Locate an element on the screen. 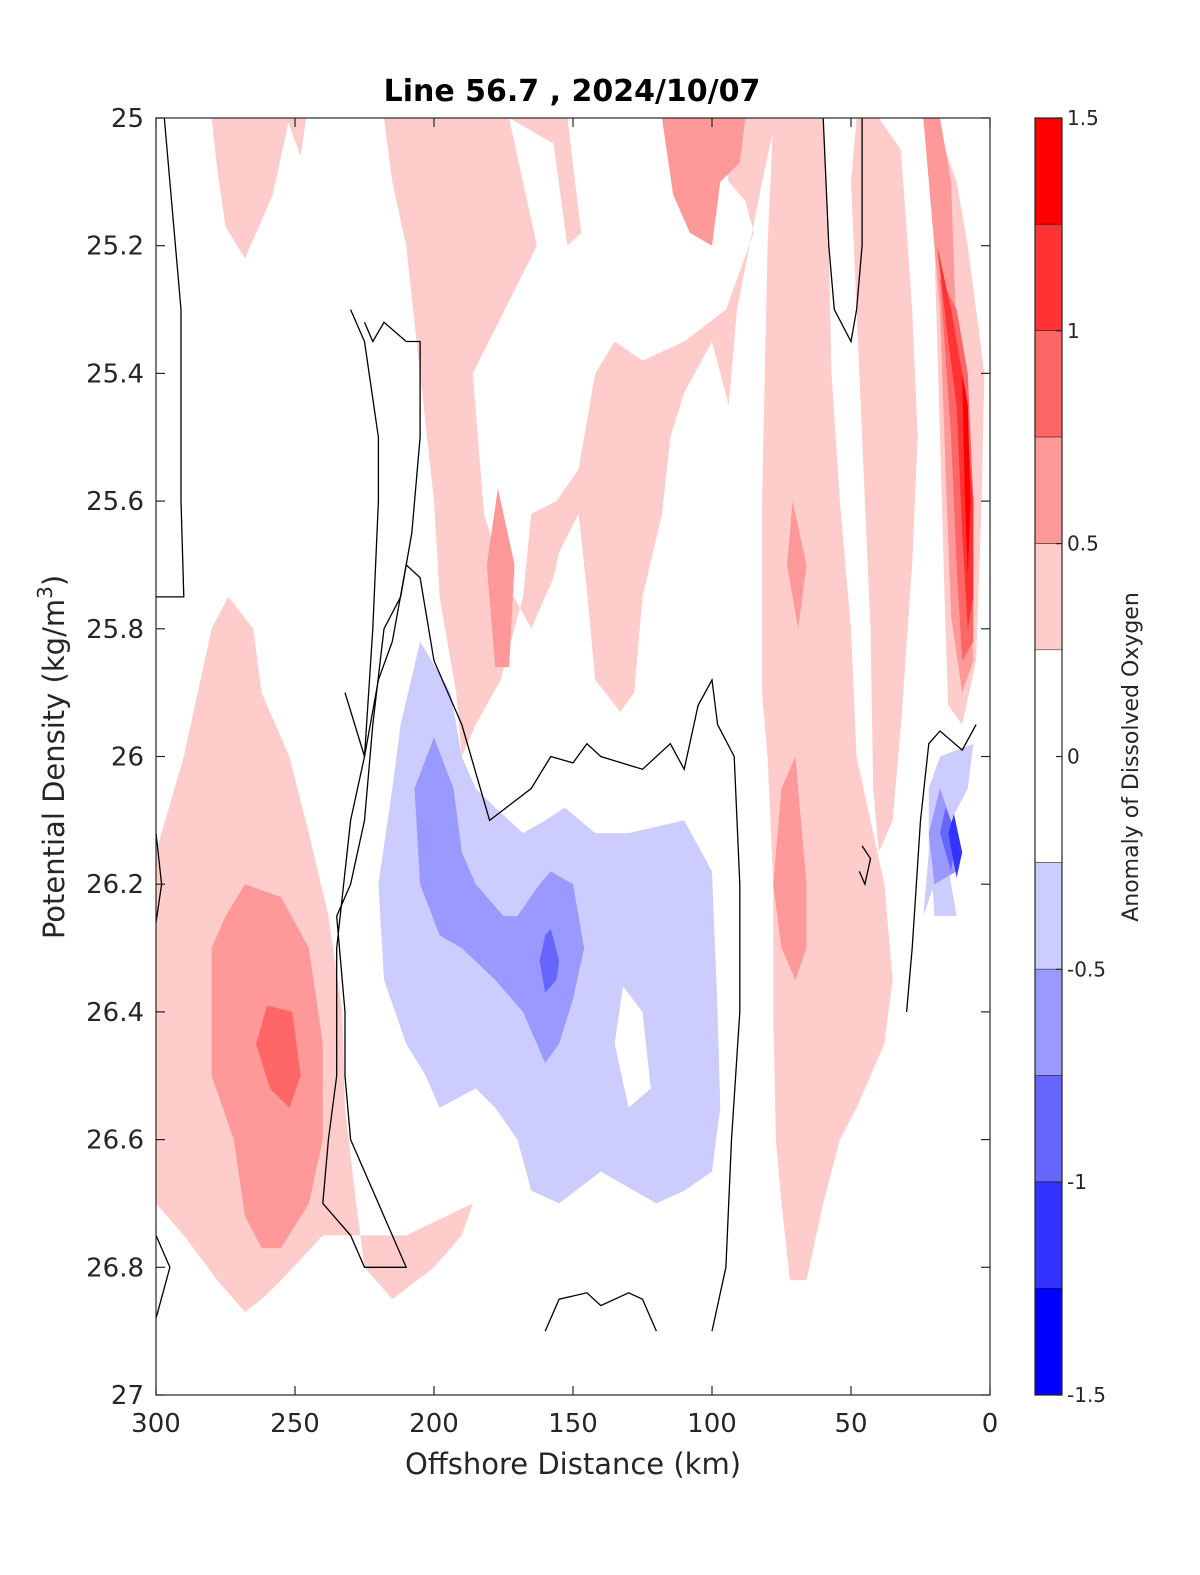 The width and height of the screenshot is (1200, 1575). y-tick-label: 25.2 is located at coordinates (115, 247).